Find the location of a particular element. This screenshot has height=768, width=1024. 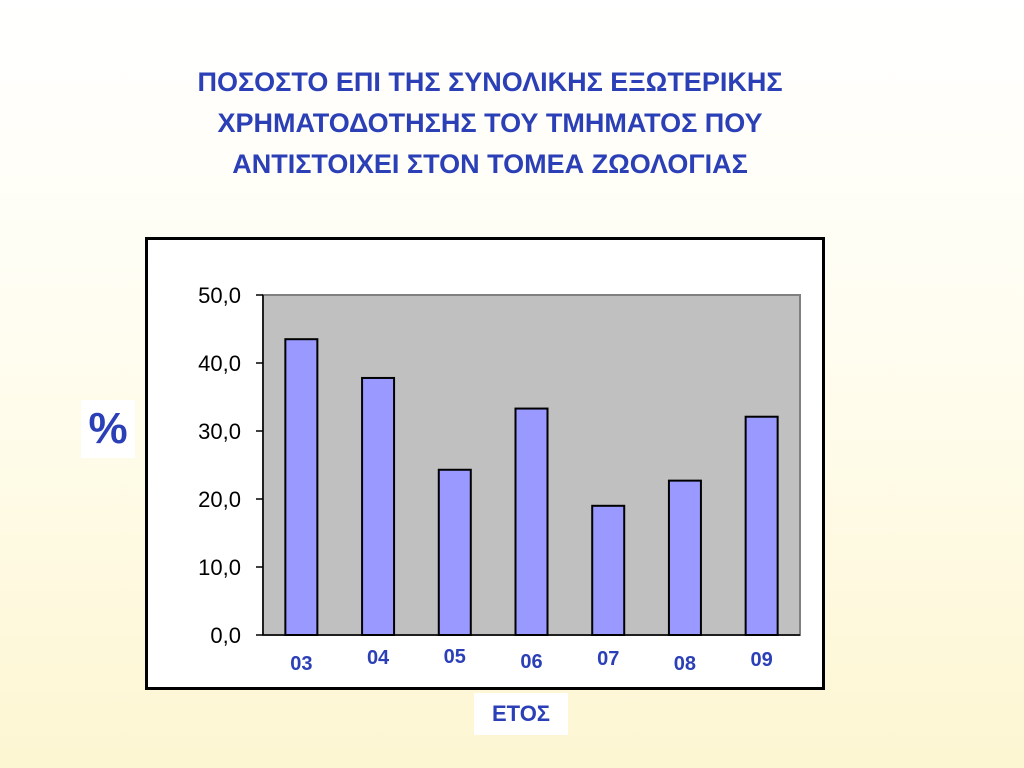

x-tick-label: 03 is located at coordinates (301, 664).